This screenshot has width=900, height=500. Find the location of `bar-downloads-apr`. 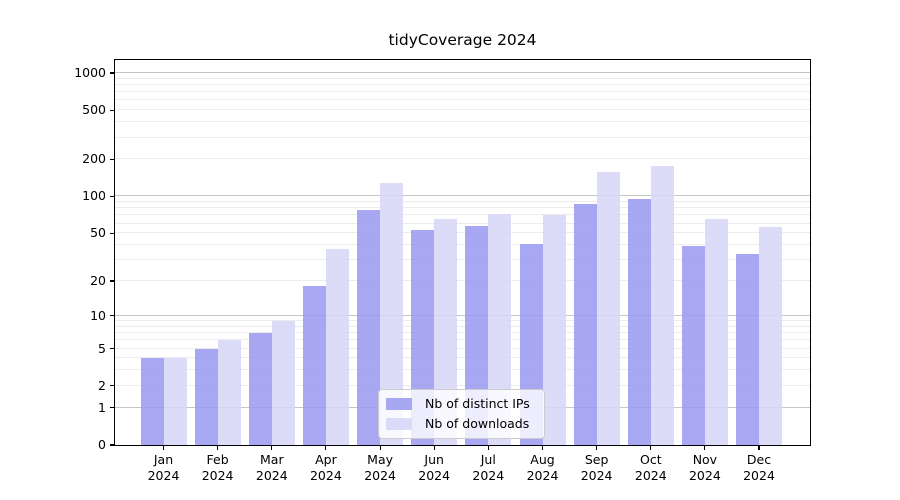

bar-downloads-apr is located at coordinates (337, 347).